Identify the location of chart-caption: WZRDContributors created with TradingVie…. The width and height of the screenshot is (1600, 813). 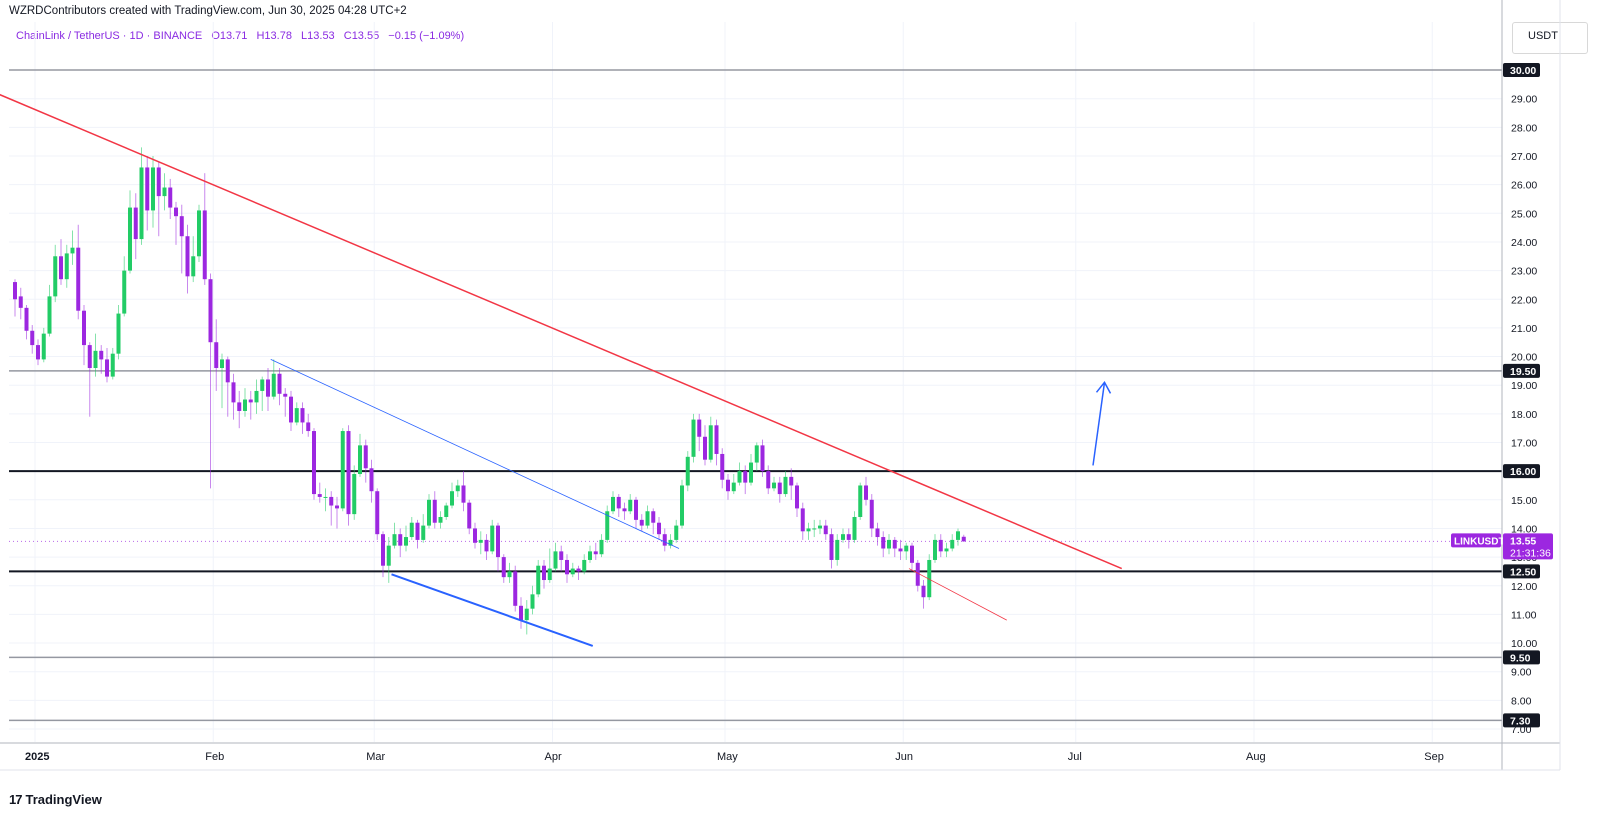
(208, 11).